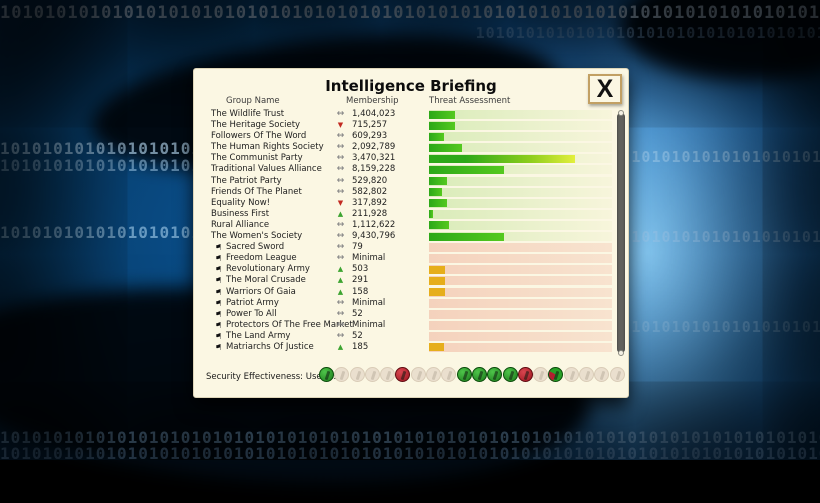 This screenshot has width=820, height=503. Describe the element at coordinates (411, 125) in the screenshot. I see `group-row: The Heritage Society ▼ 715,257` at that location.